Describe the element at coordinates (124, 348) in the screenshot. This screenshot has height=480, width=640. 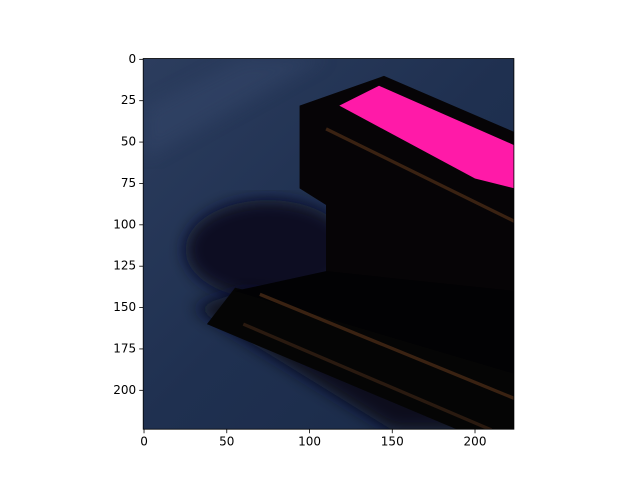
I see `y-tick-label: 175` at that location.